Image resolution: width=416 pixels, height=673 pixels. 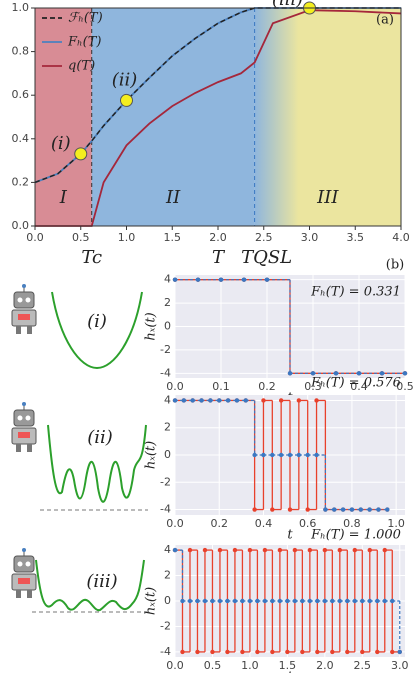 What do you see at coordinates (63, 197) in the screenshot?
I see `region-label: I` at bounding box center [63, 197].